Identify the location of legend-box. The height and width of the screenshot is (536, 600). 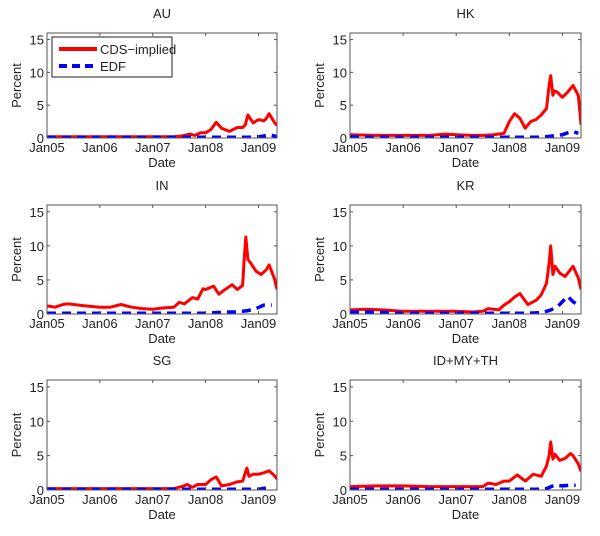
(112, 57).